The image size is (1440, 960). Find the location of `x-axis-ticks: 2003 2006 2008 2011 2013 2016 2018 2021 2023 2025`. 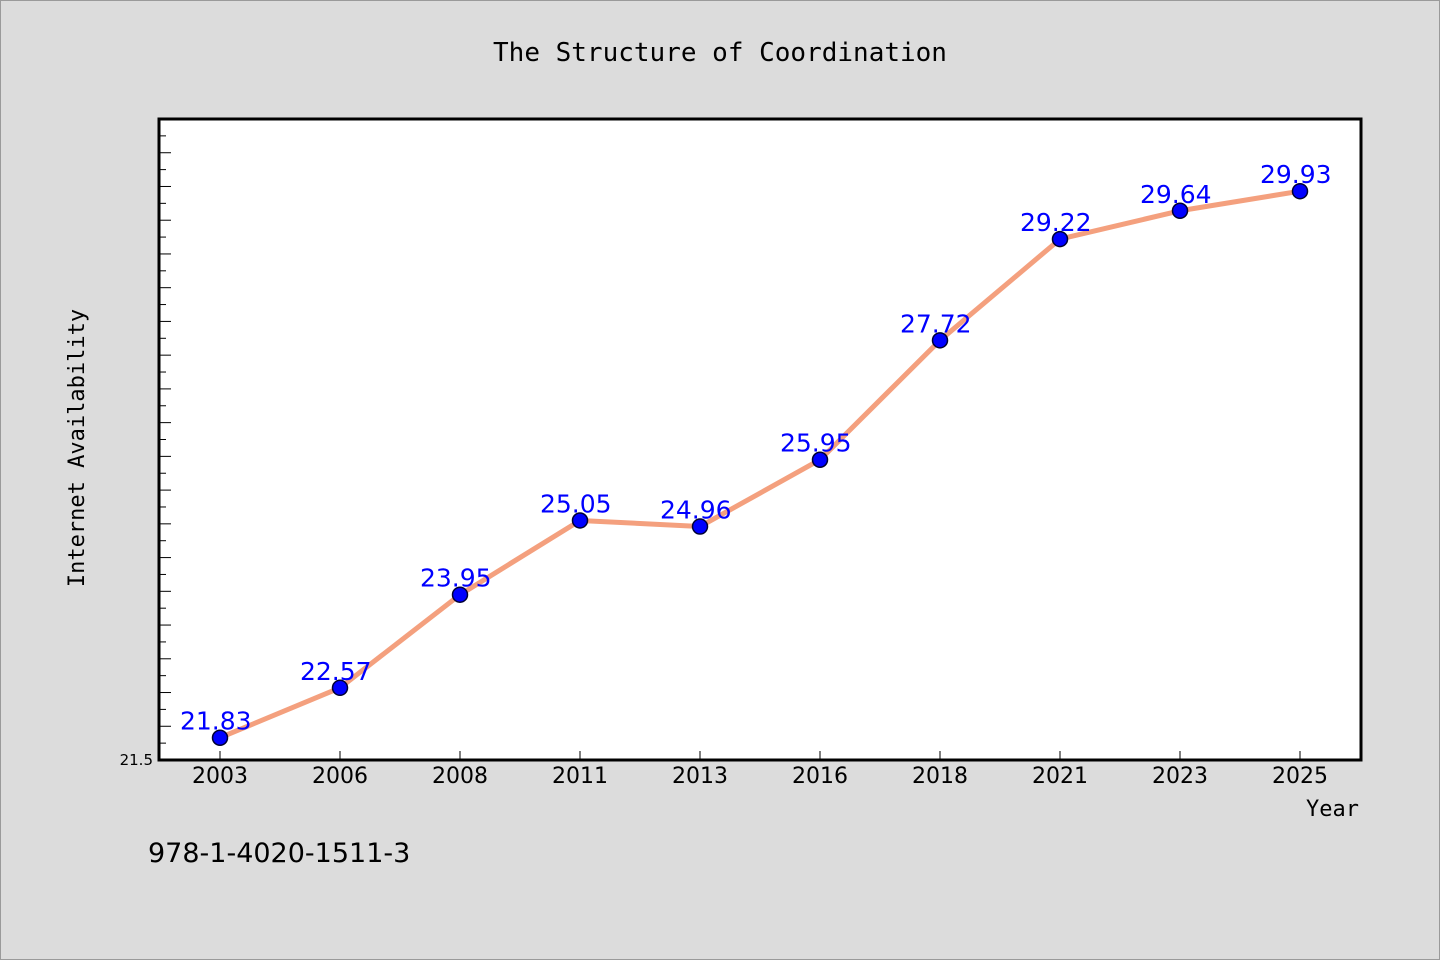

x-axis-ticks: 2003 2006 2008 2011 2013 2016 2018 2021 2023 2025 is located at coordinates (760, 770).